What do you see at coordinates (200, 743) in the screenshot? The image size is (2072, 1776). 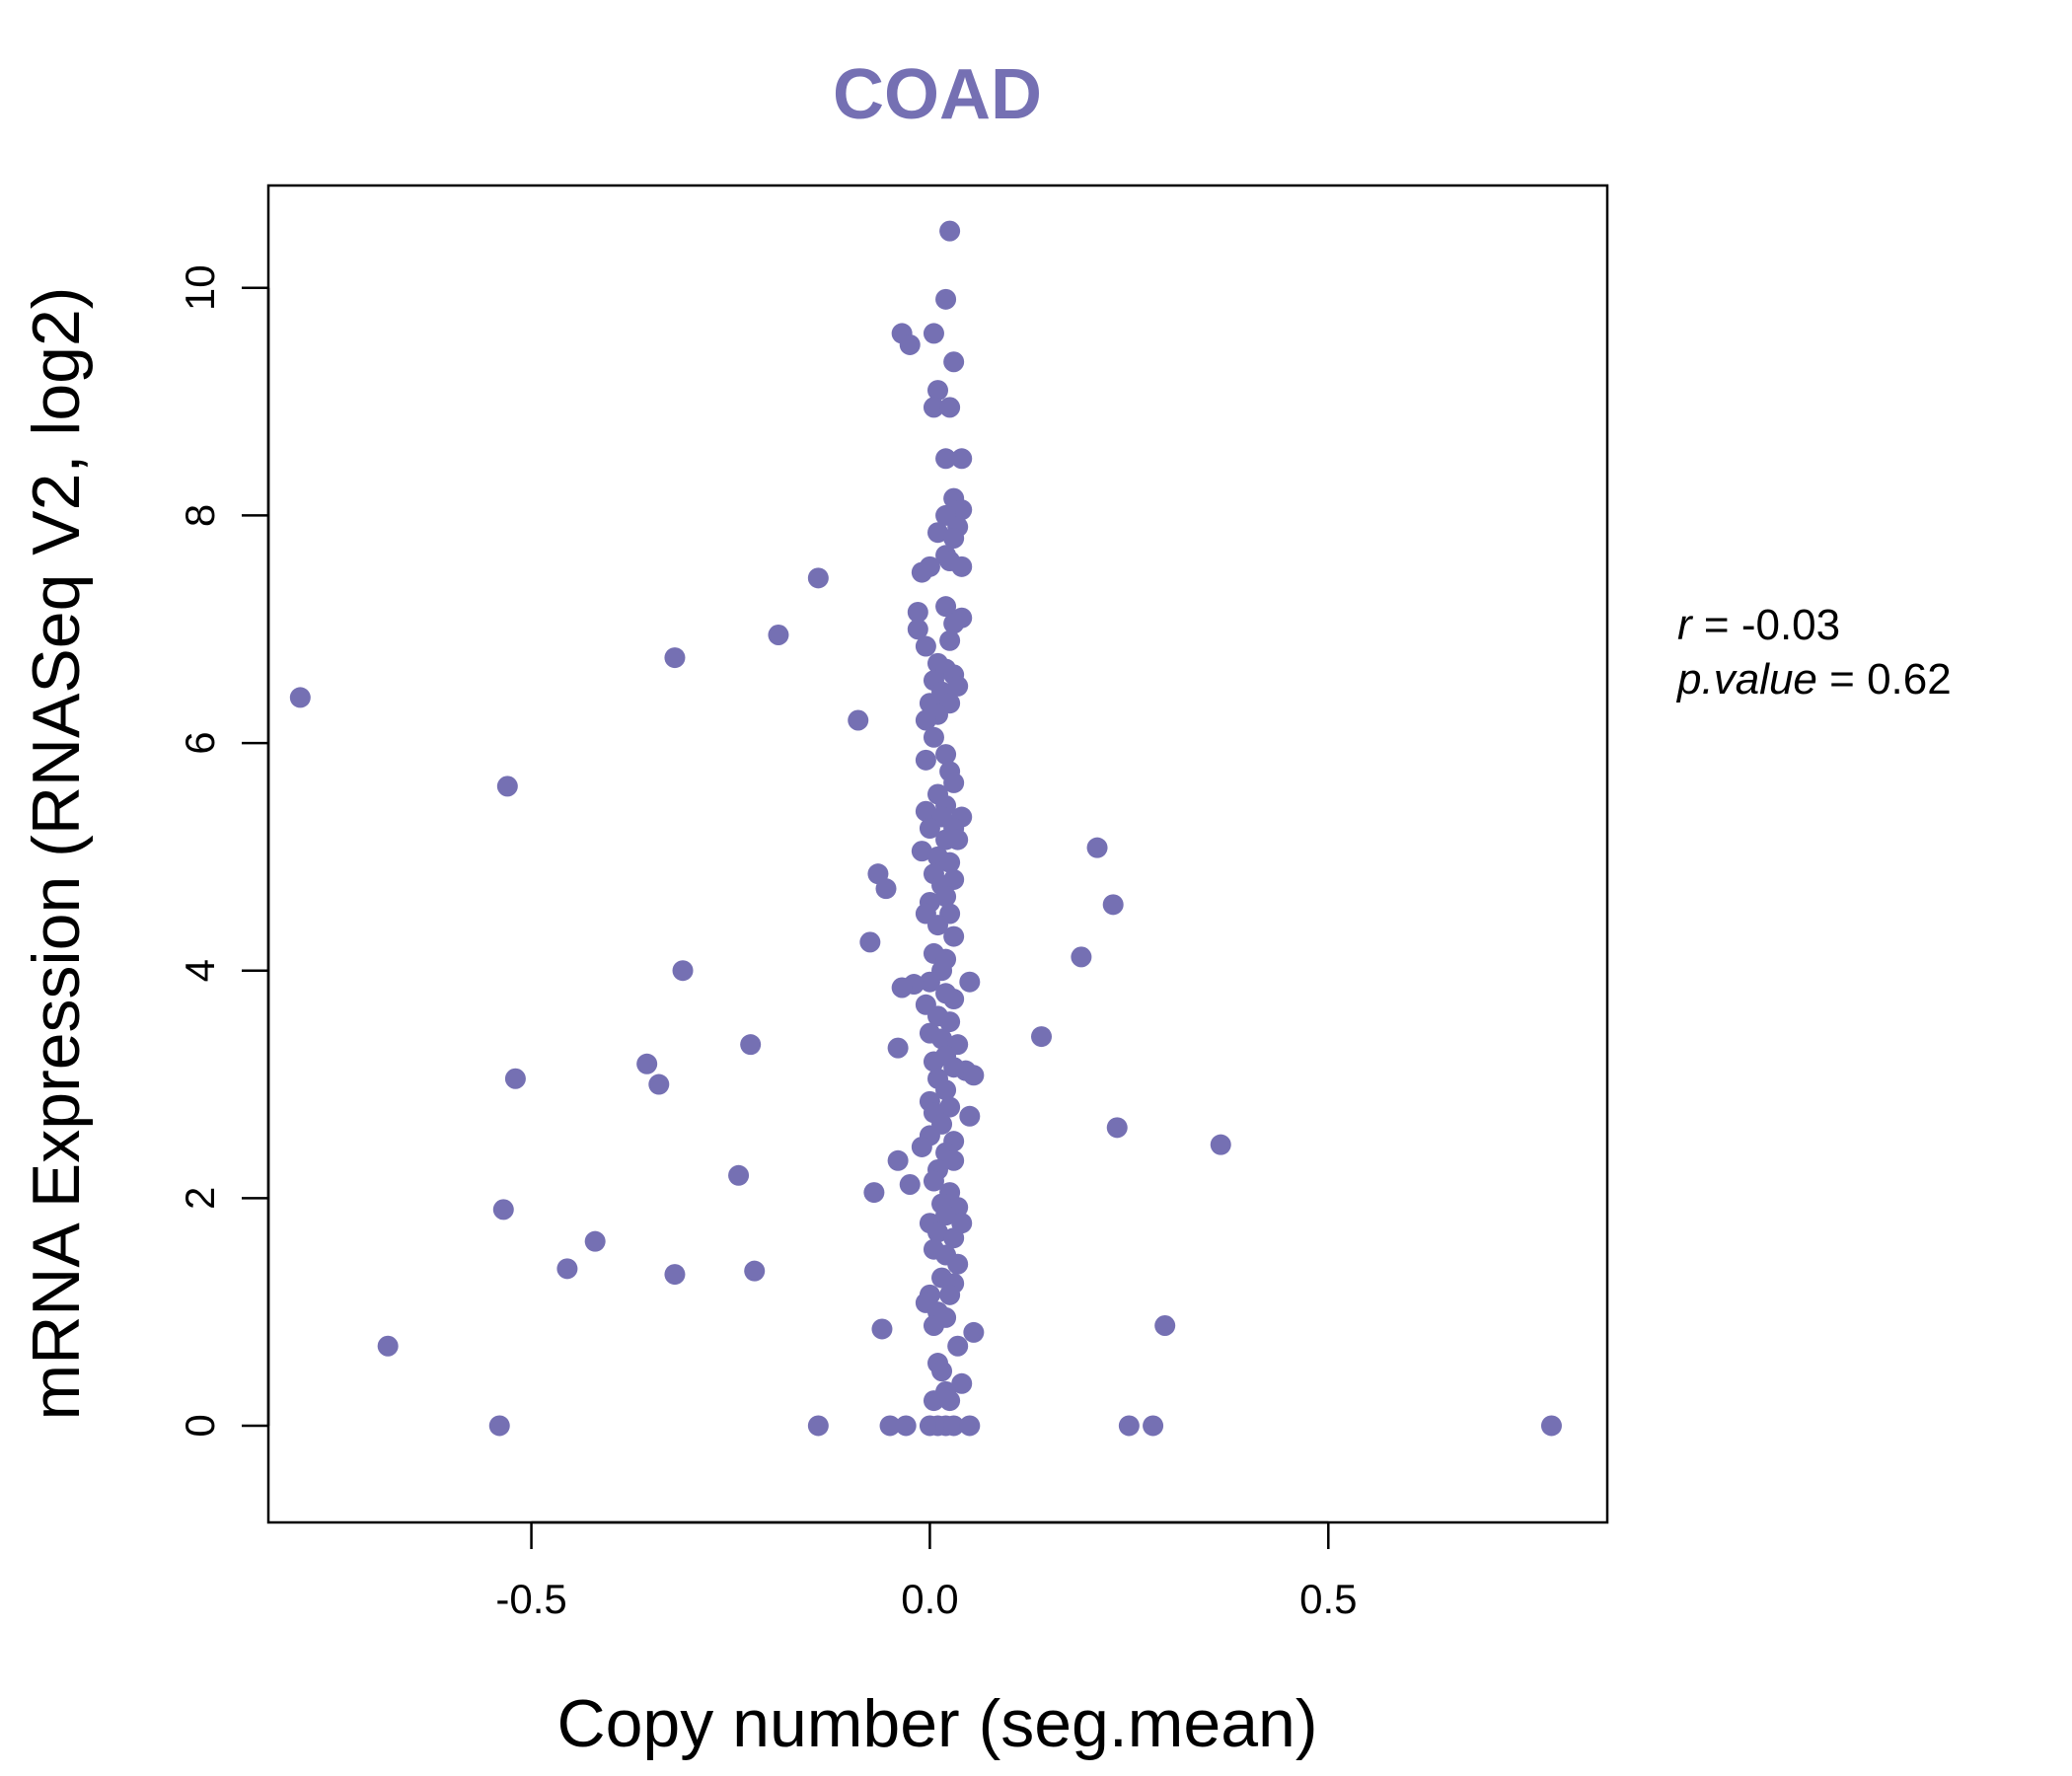 I see `y-tick-label: 6` at bounding box center [200, 743].